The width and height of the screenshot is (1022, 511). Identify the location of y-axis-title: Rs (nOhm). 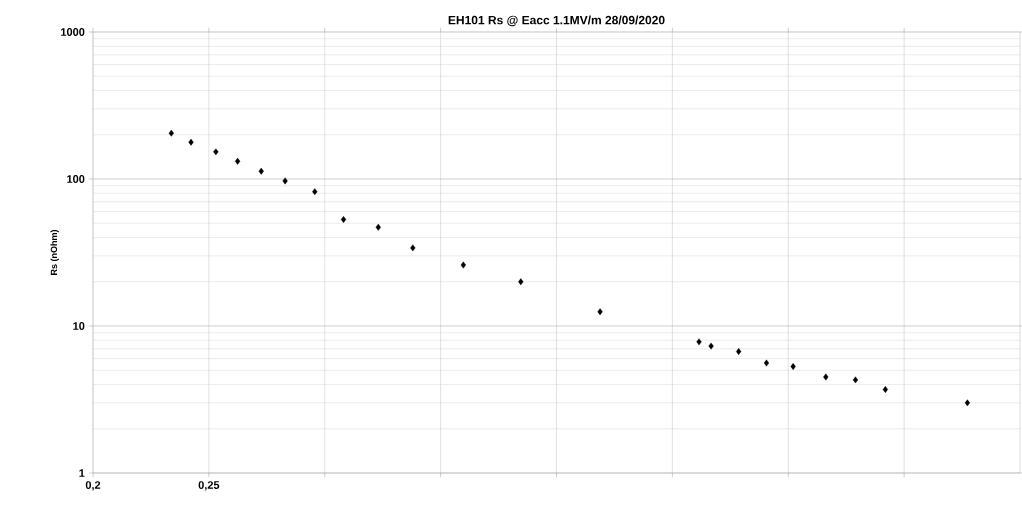
(54, 252).